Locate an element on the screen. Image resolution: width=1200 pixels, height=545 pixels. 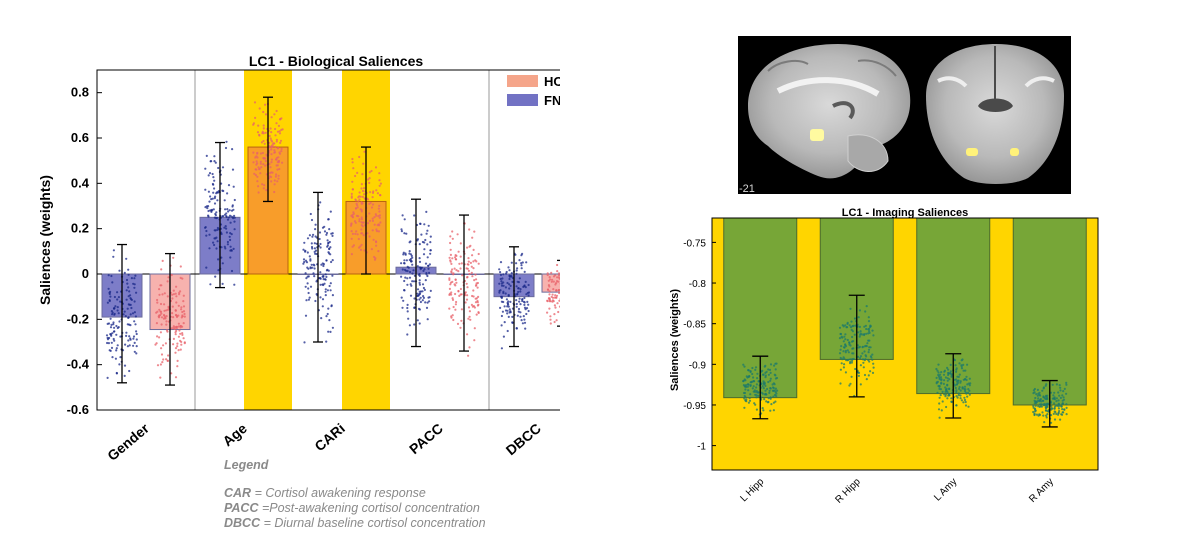
x-tick-label: L Amy is located at coordinates (945, 489).